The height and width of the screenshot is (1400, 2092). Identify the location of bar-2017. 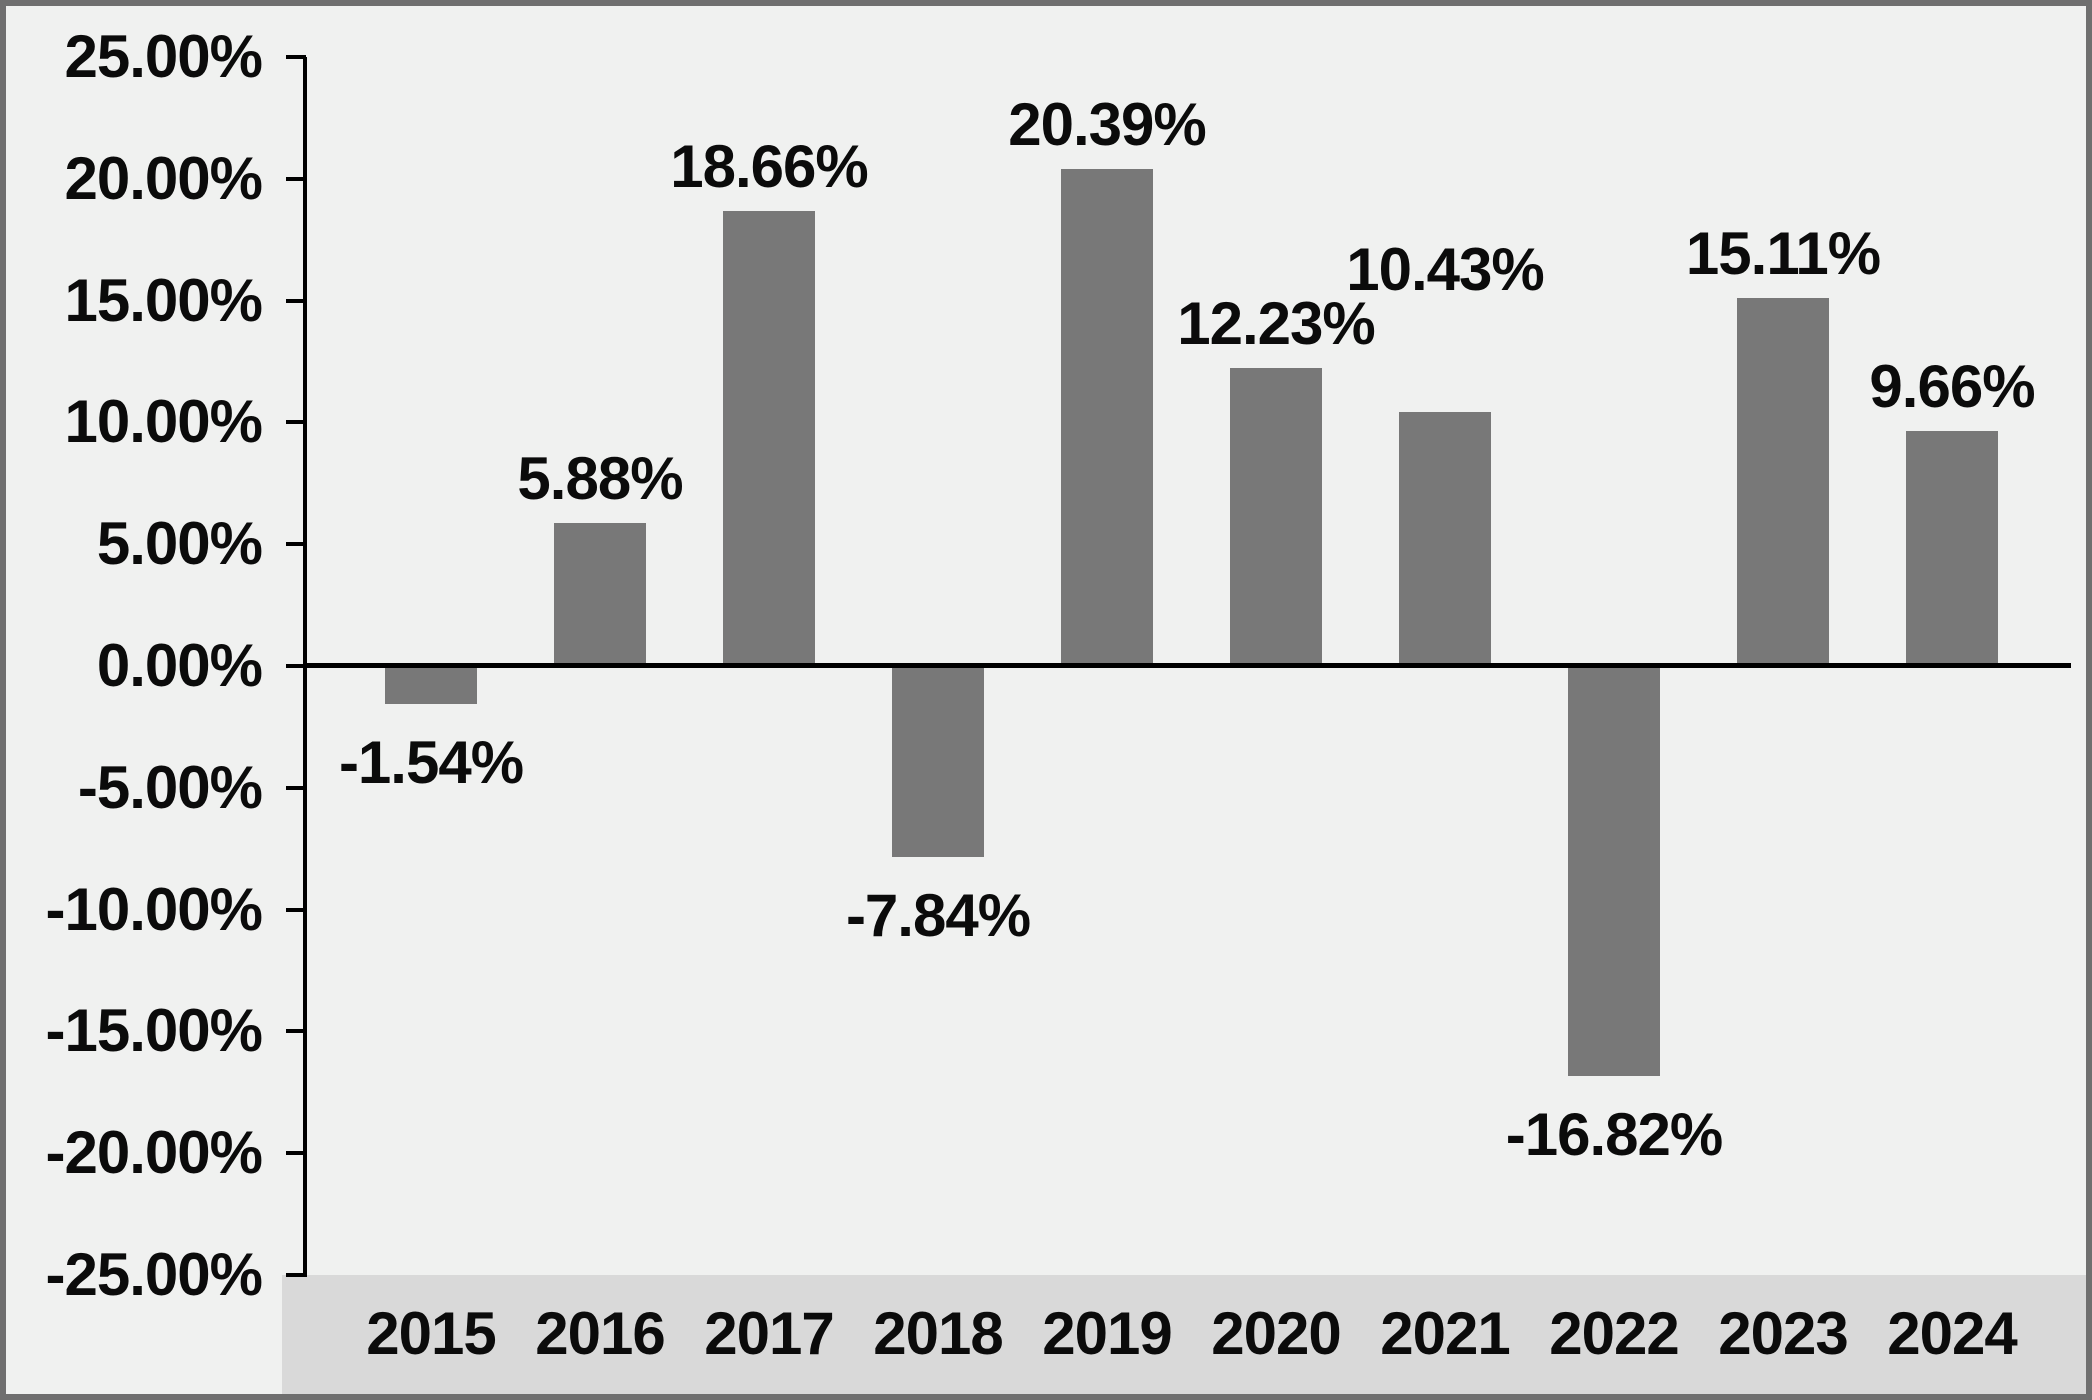
(769, 438).